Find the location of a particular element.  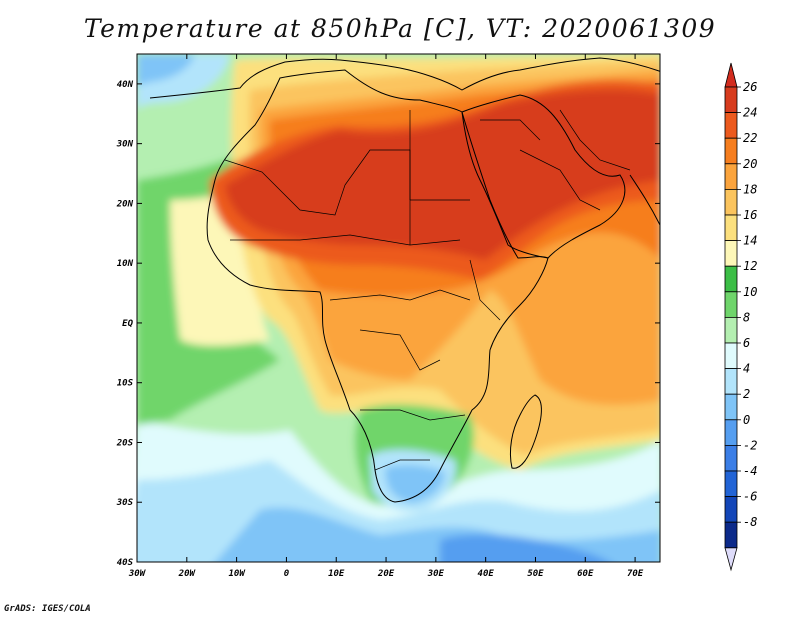

lat-tick-label: 40N is located at coordinates (125, 85).